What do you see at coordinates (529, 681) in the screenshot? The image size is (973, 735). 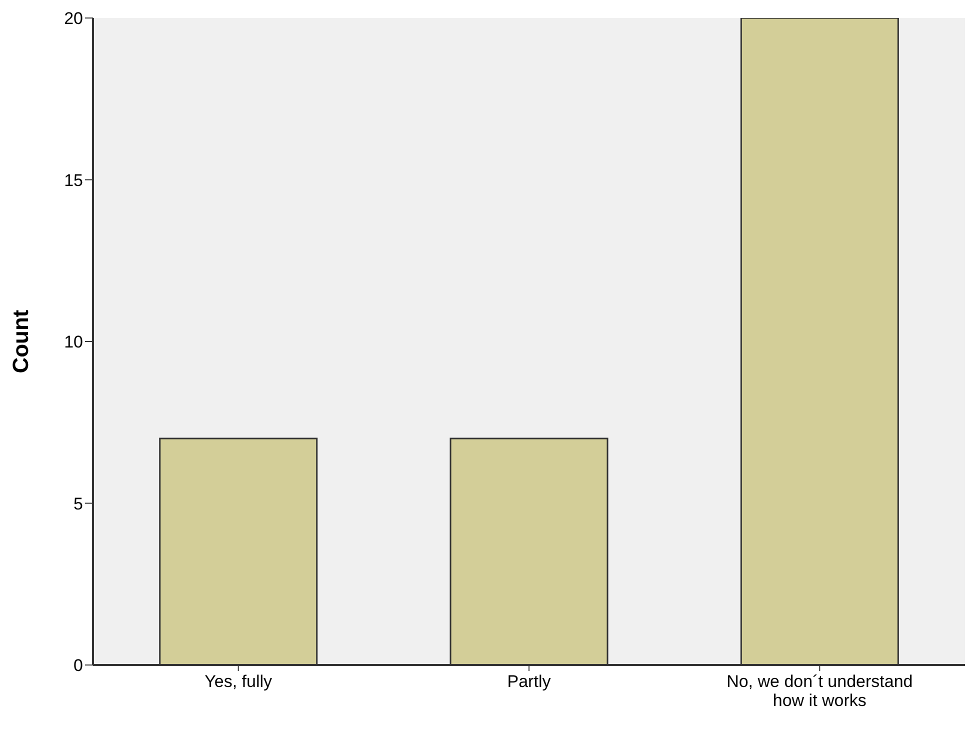 I see `x-tick-label: Partly` at bounding box center [529, 681].